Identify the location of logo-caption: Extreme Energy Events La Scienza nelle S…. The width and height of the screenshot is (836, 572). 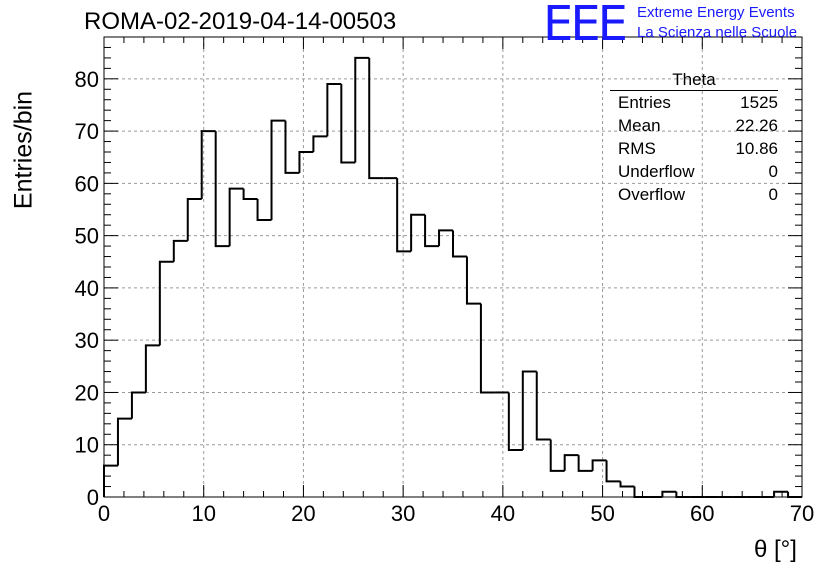
(717, 23).